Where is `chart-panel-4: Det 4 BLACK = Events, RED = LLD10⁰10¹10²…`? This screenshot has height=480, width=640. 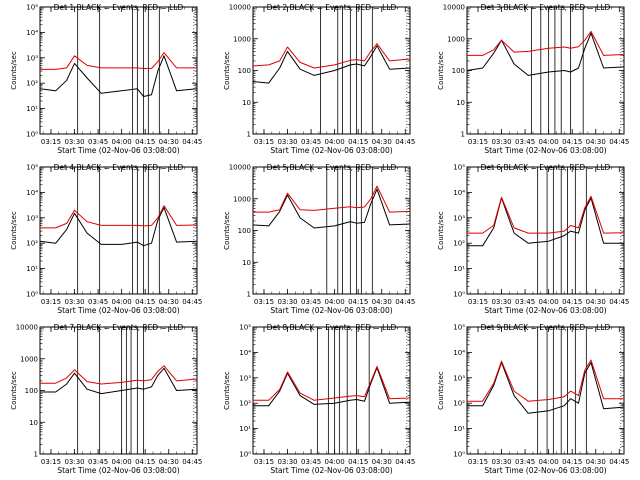
chart-panel-4: Det 4 BLACK = Events, RED = LLD10⁰10¹10²… is located at coordinates (106, 239).